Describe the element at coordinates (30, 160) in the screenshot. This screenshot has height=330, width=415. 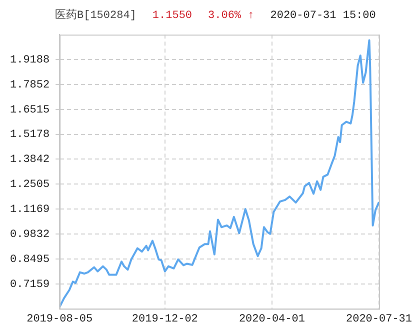
I see `y-tick-label: 1.3842` at that location.